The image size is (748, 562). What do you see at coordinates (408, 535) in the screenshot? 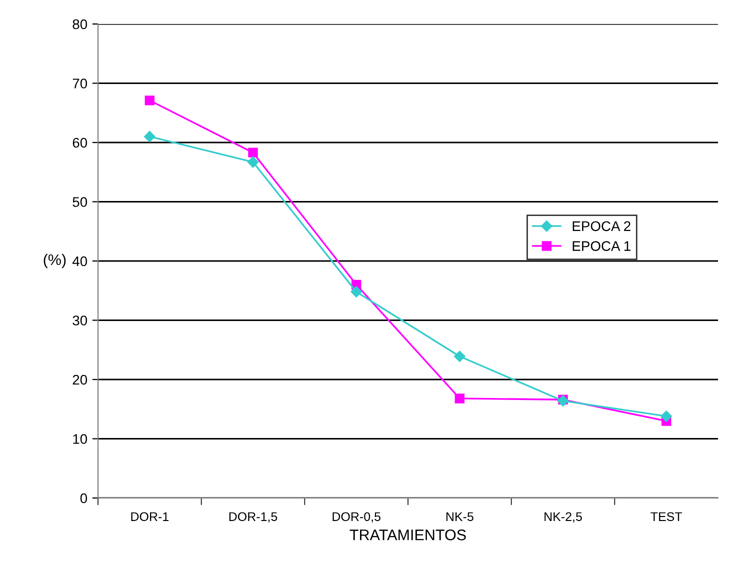
I see `x-axis-title: TRATAMIENTOS` at bounding box center [408, 535].